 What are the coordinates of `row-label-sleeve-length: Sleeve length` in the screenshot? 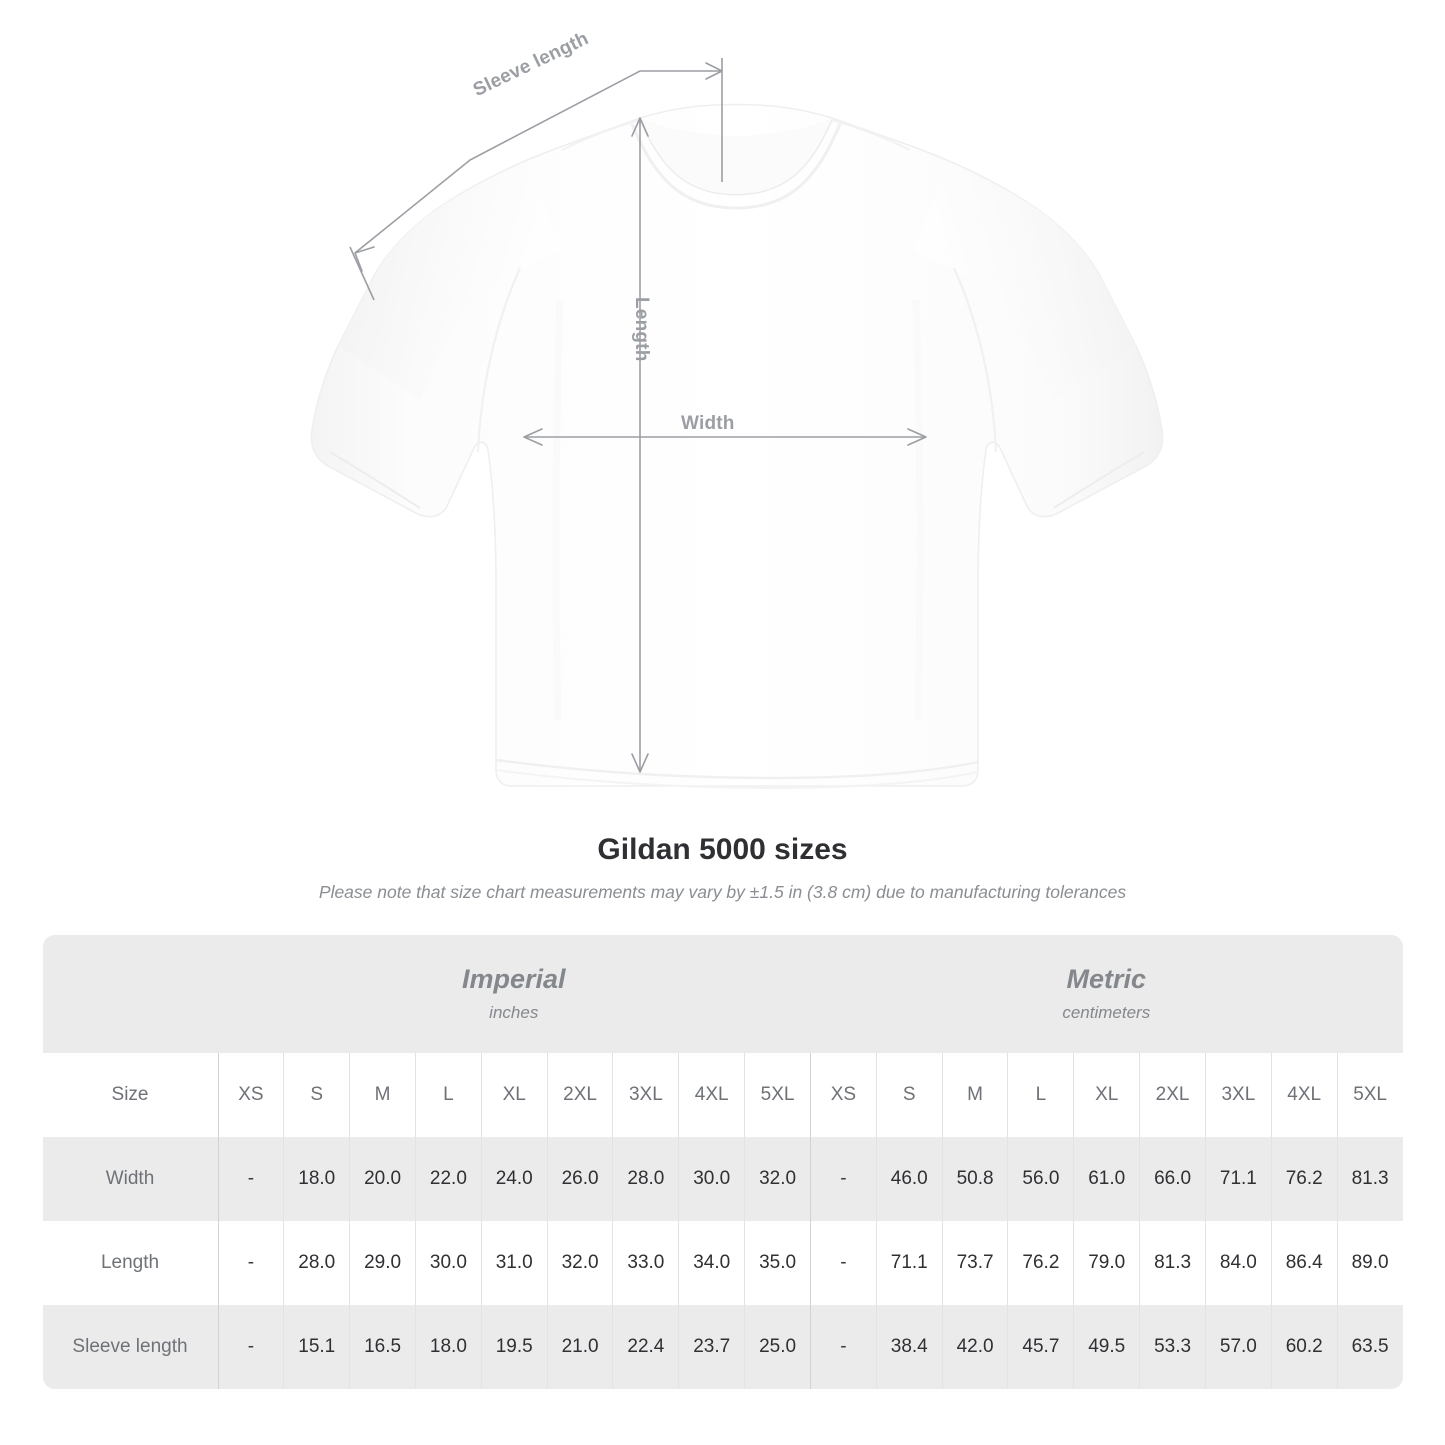 It's located at (130, 1347).